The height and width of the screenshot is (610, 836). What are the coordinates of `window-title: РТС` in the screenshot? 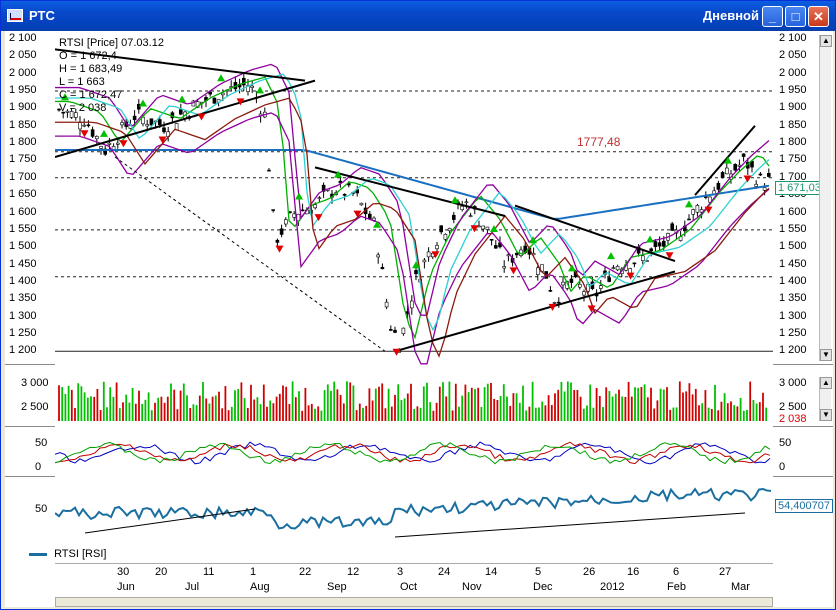 It's located at (42, 15).